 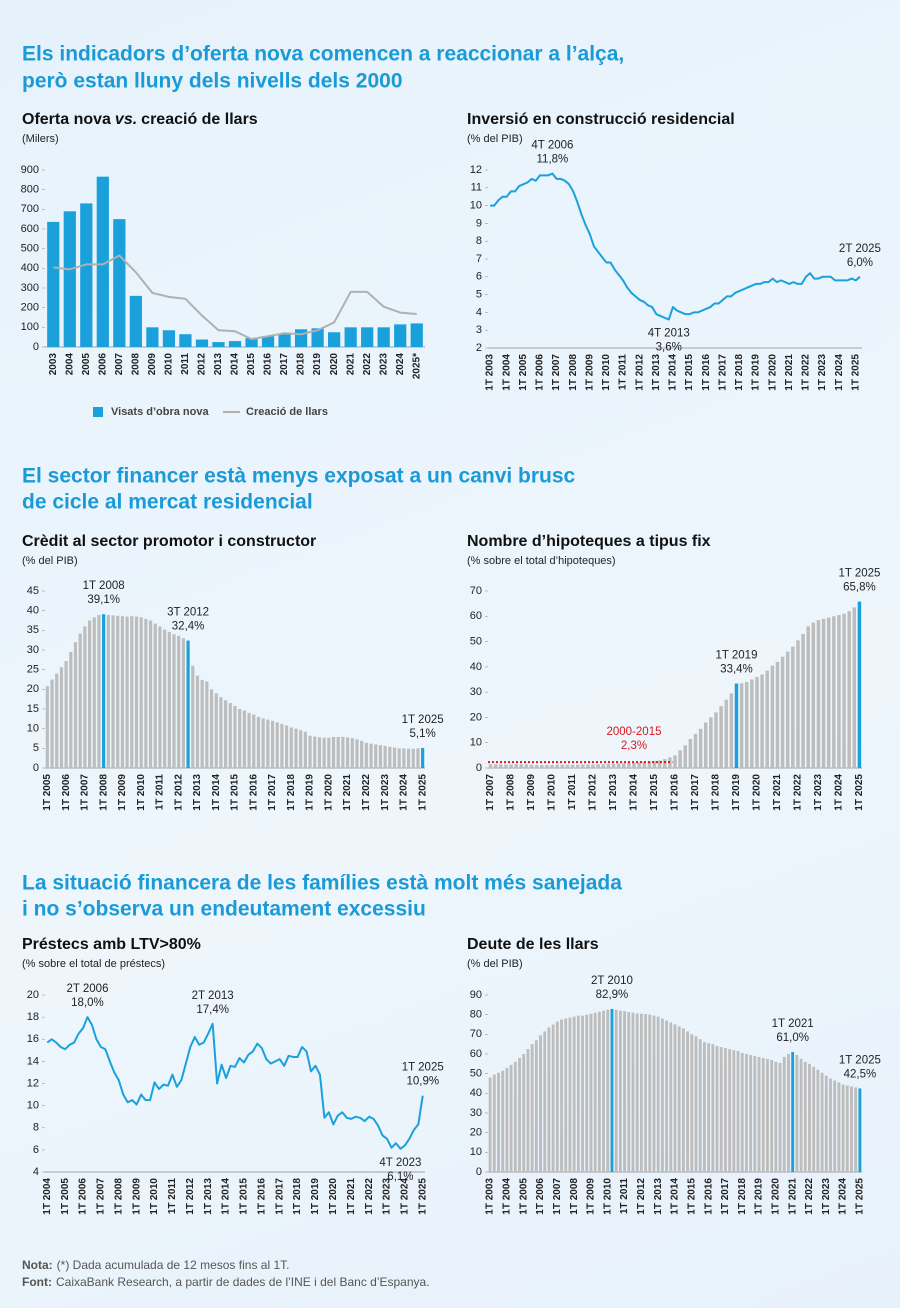 I want to click on annotation-value: 18,0%, so click(x=87, y=1003).